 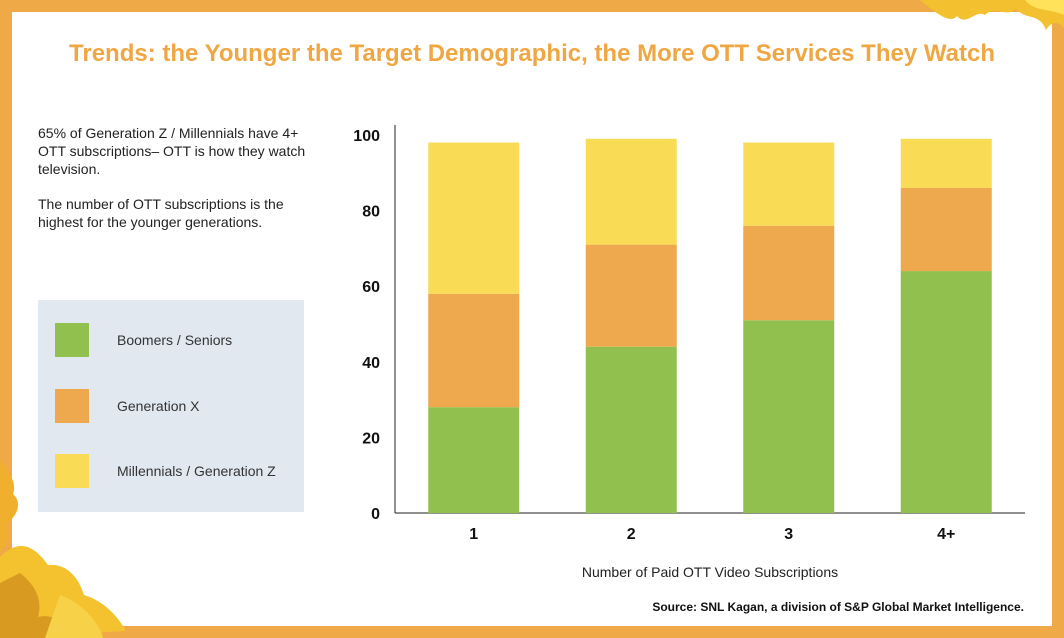 I want to click on bar-4-boomers-seniors, so click(x=946, y=392).